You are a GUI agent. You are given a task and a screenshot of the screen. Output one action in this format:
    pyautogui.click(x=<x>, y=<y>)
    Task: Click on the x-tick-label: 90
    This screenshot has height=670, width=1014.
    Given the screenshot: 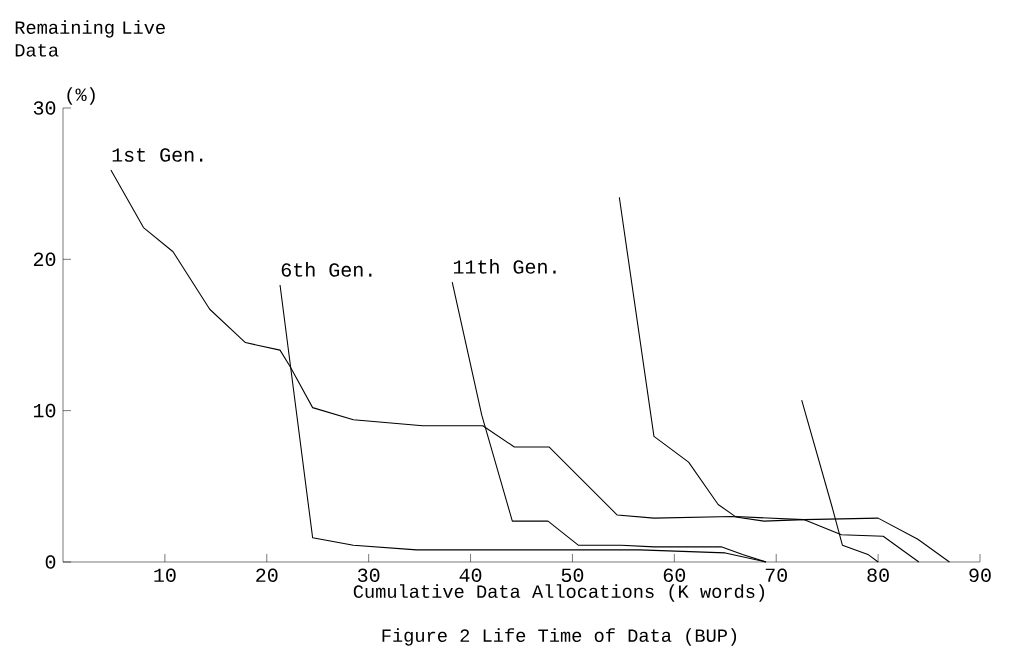 What is the action you would take?
    pyautogui.click(x=980, y=575)
    